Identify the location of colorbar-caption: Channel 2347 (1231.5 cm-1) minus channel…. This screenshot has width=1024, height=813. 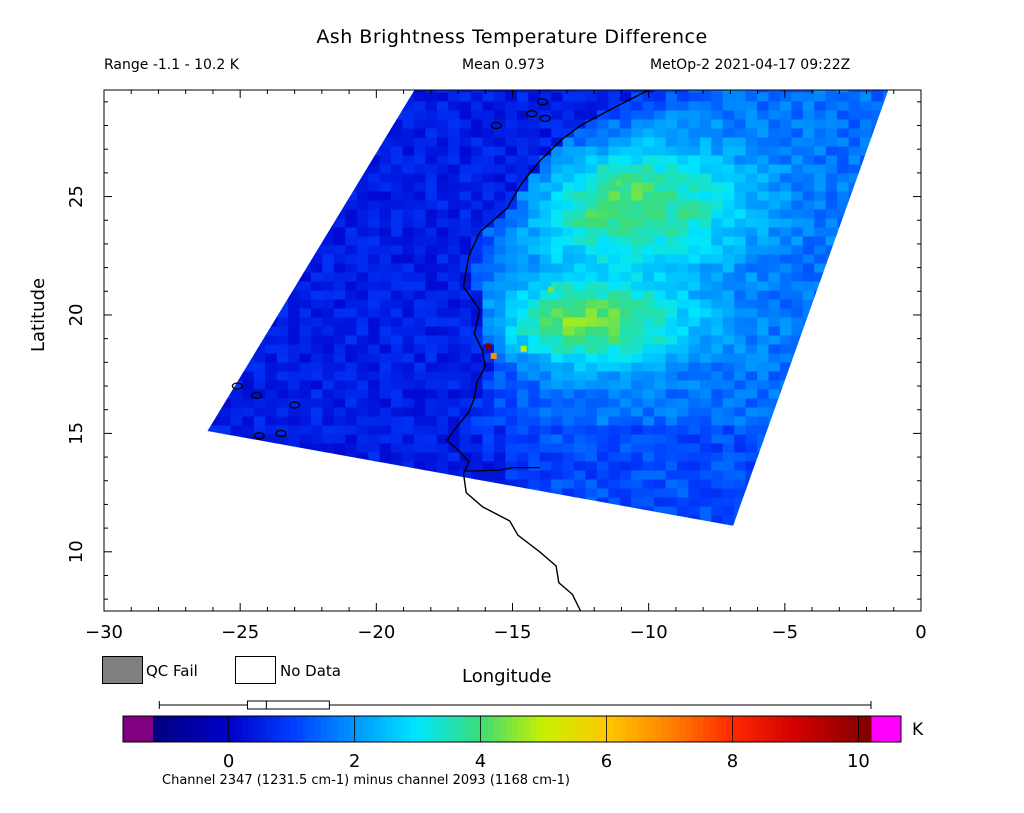
(366, 780).